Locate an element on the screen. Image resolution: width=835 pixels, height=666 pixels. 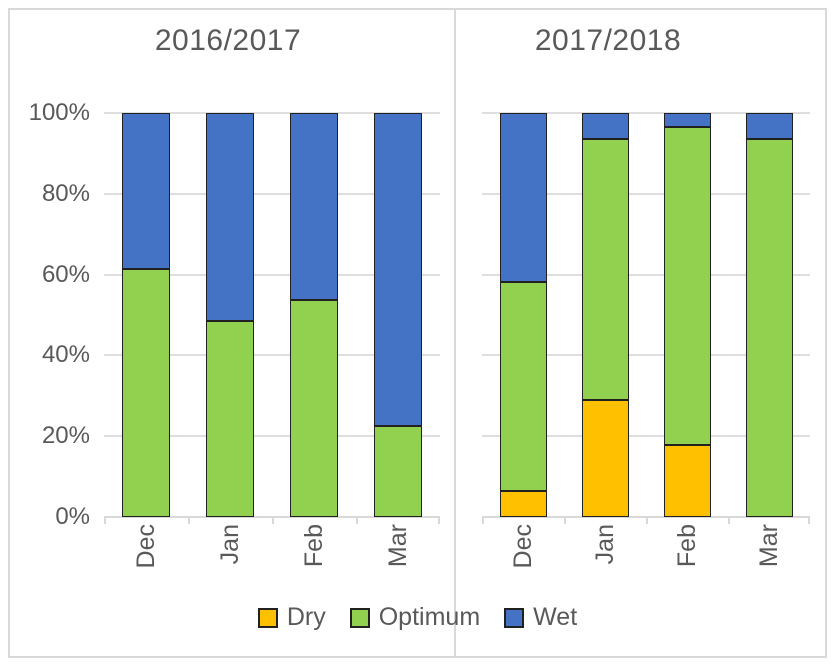
y-axis-tick-label: 60% is located at coordinates (65, 274).